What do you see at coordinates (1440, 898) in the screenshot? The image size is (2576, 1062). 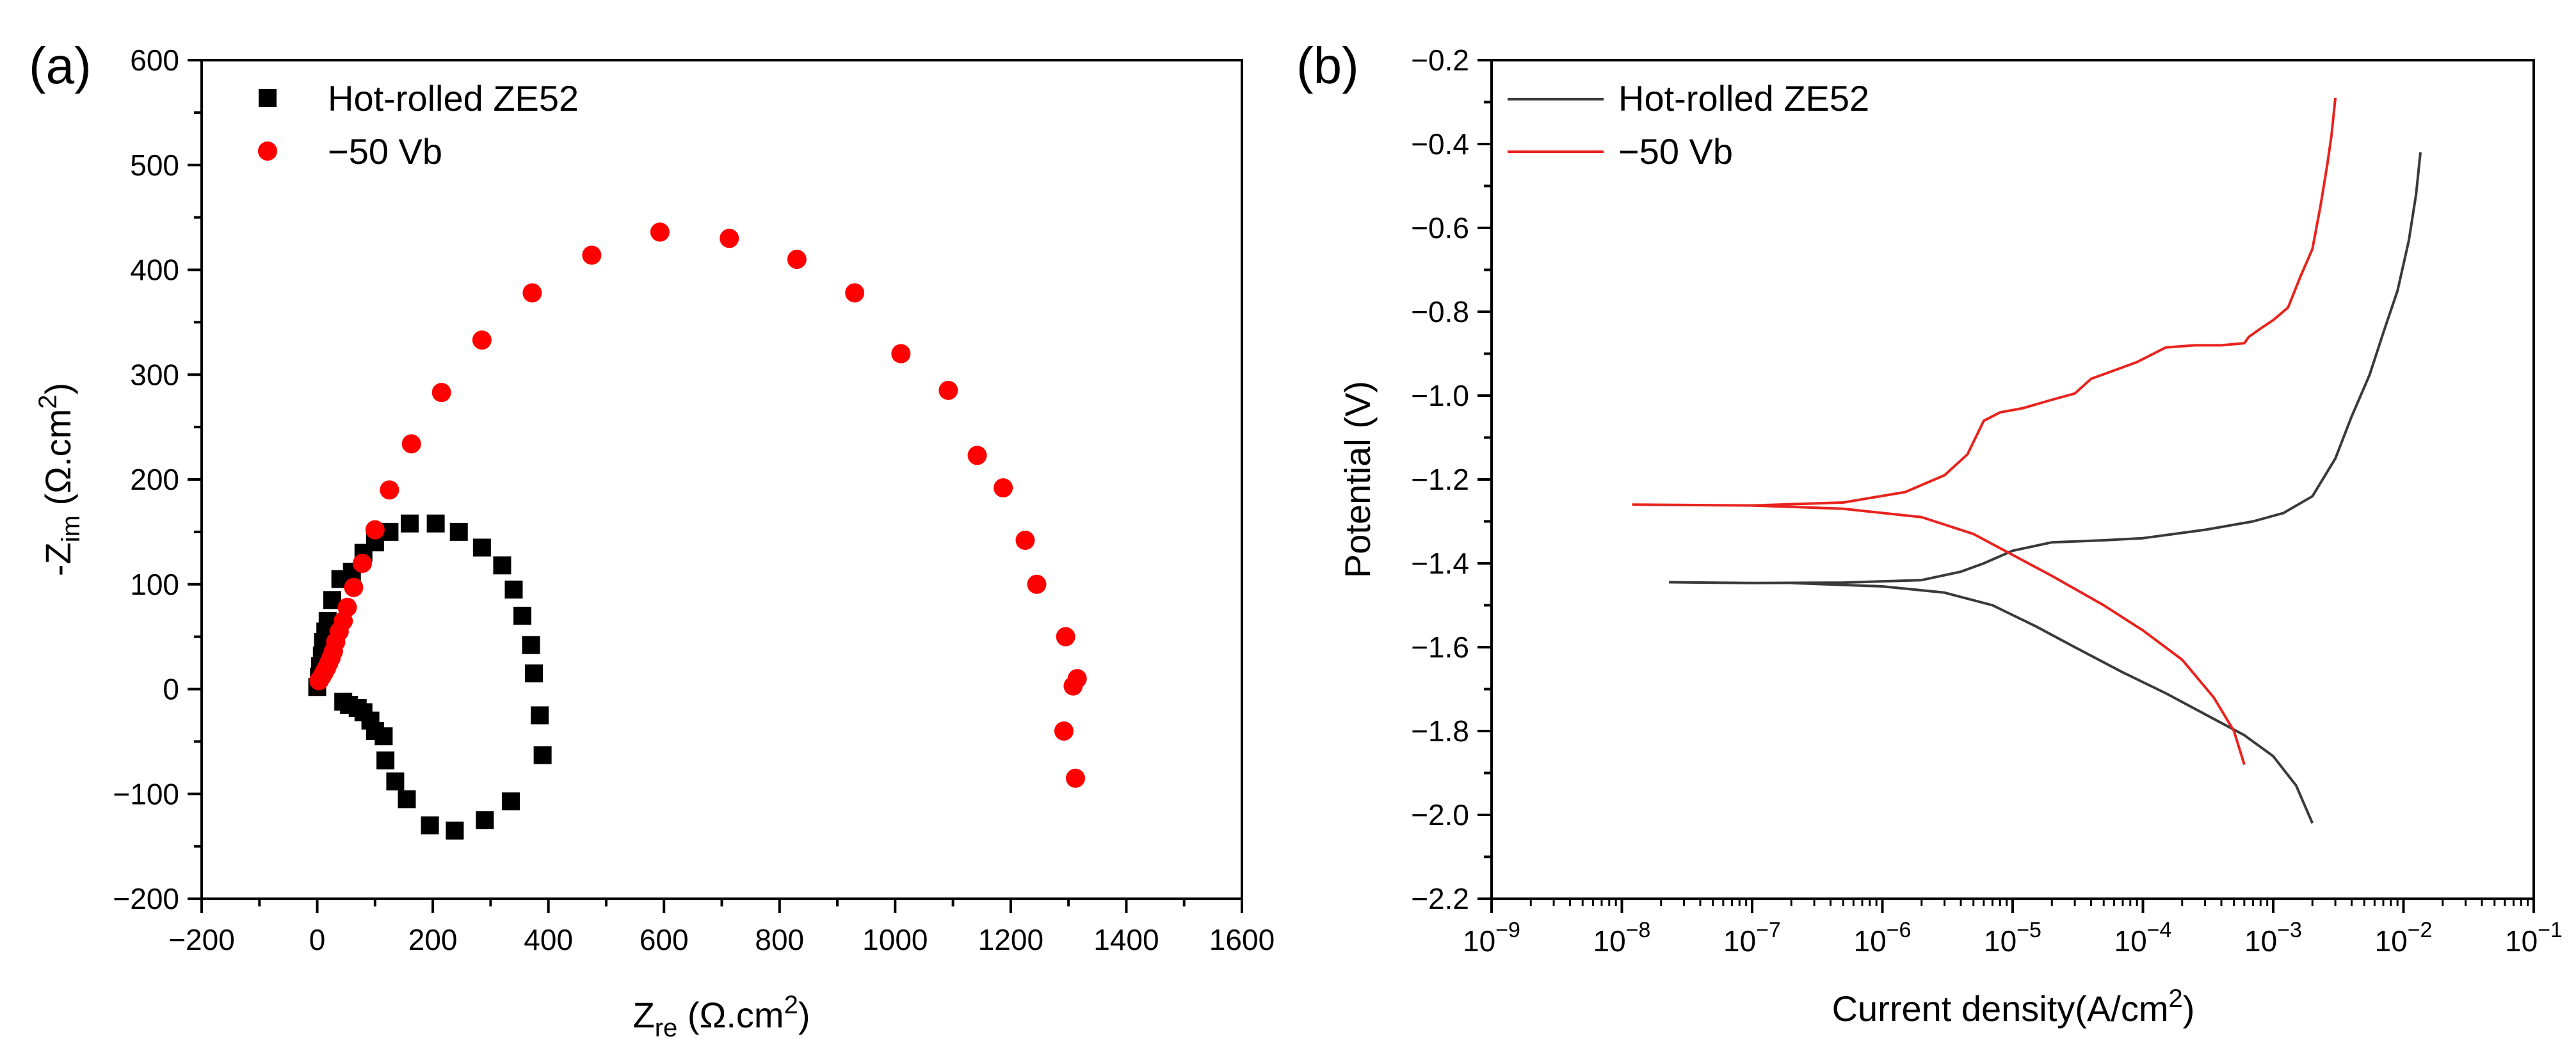 I see `y-tick-label: −2.2` at bounding box center [1440, 898].